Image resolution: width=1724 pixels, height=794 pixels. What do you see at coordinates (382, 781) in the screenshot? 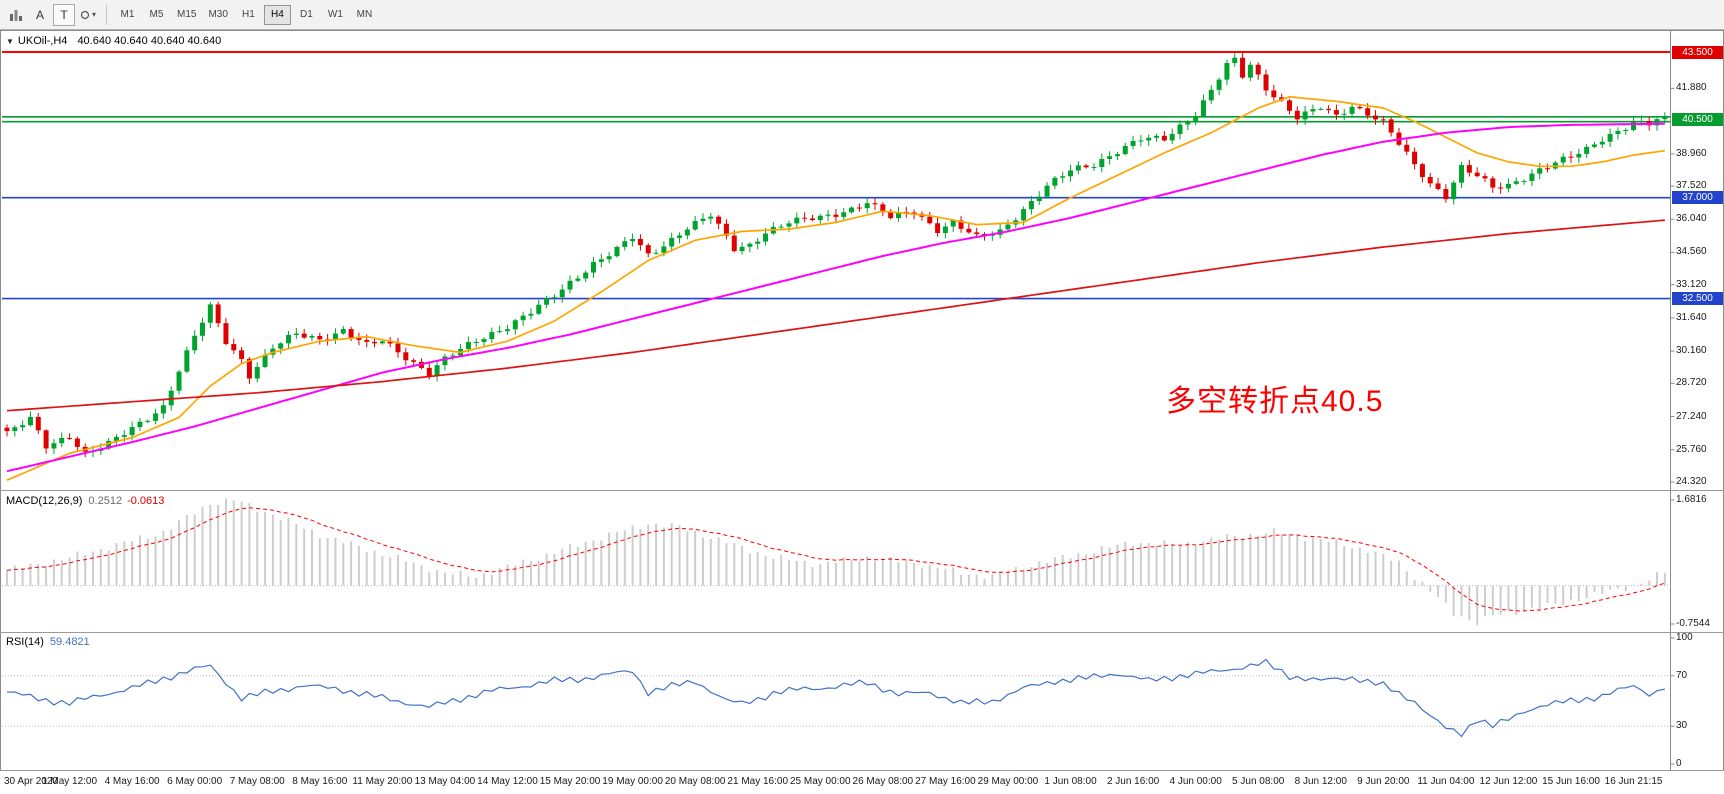
I see `time-axis-label: 11 May 20:00` at bounding box center [382, 781].